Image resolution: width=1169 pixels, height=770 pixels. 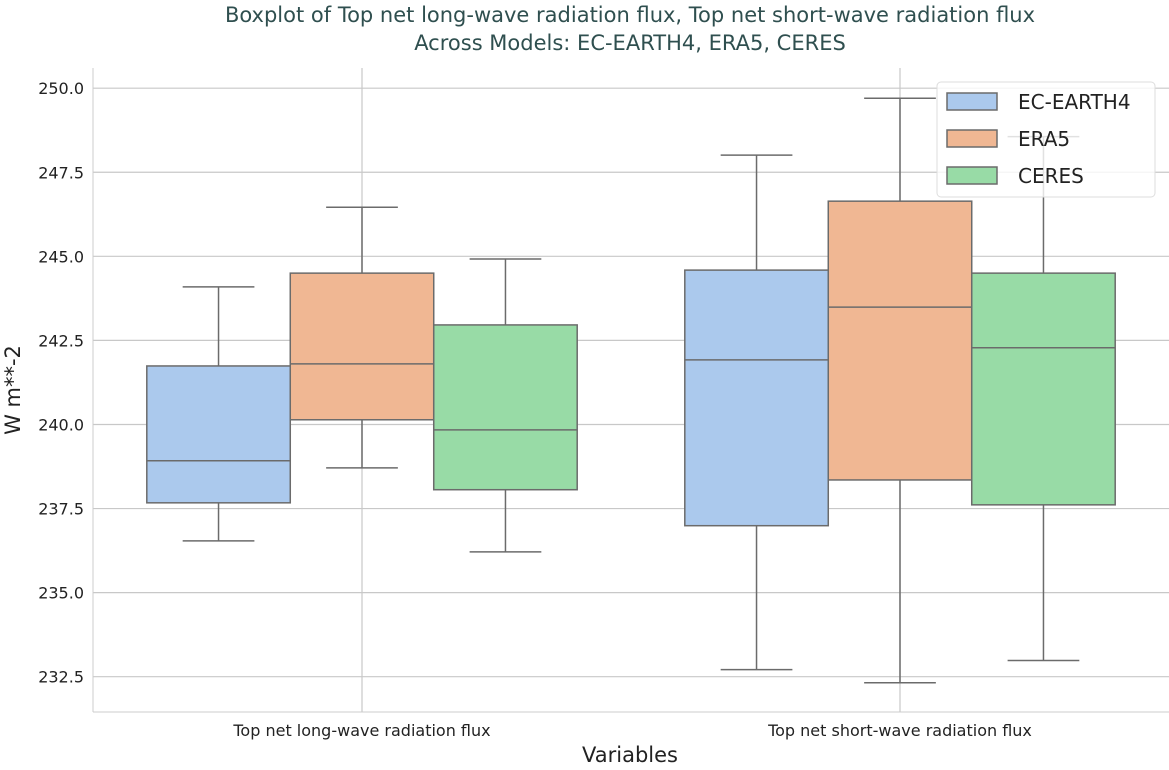 What do you see at coordinates (61, 509) in the screenshot?
I see `y-tick-label: 237.5` at bounding box center [61, 509].